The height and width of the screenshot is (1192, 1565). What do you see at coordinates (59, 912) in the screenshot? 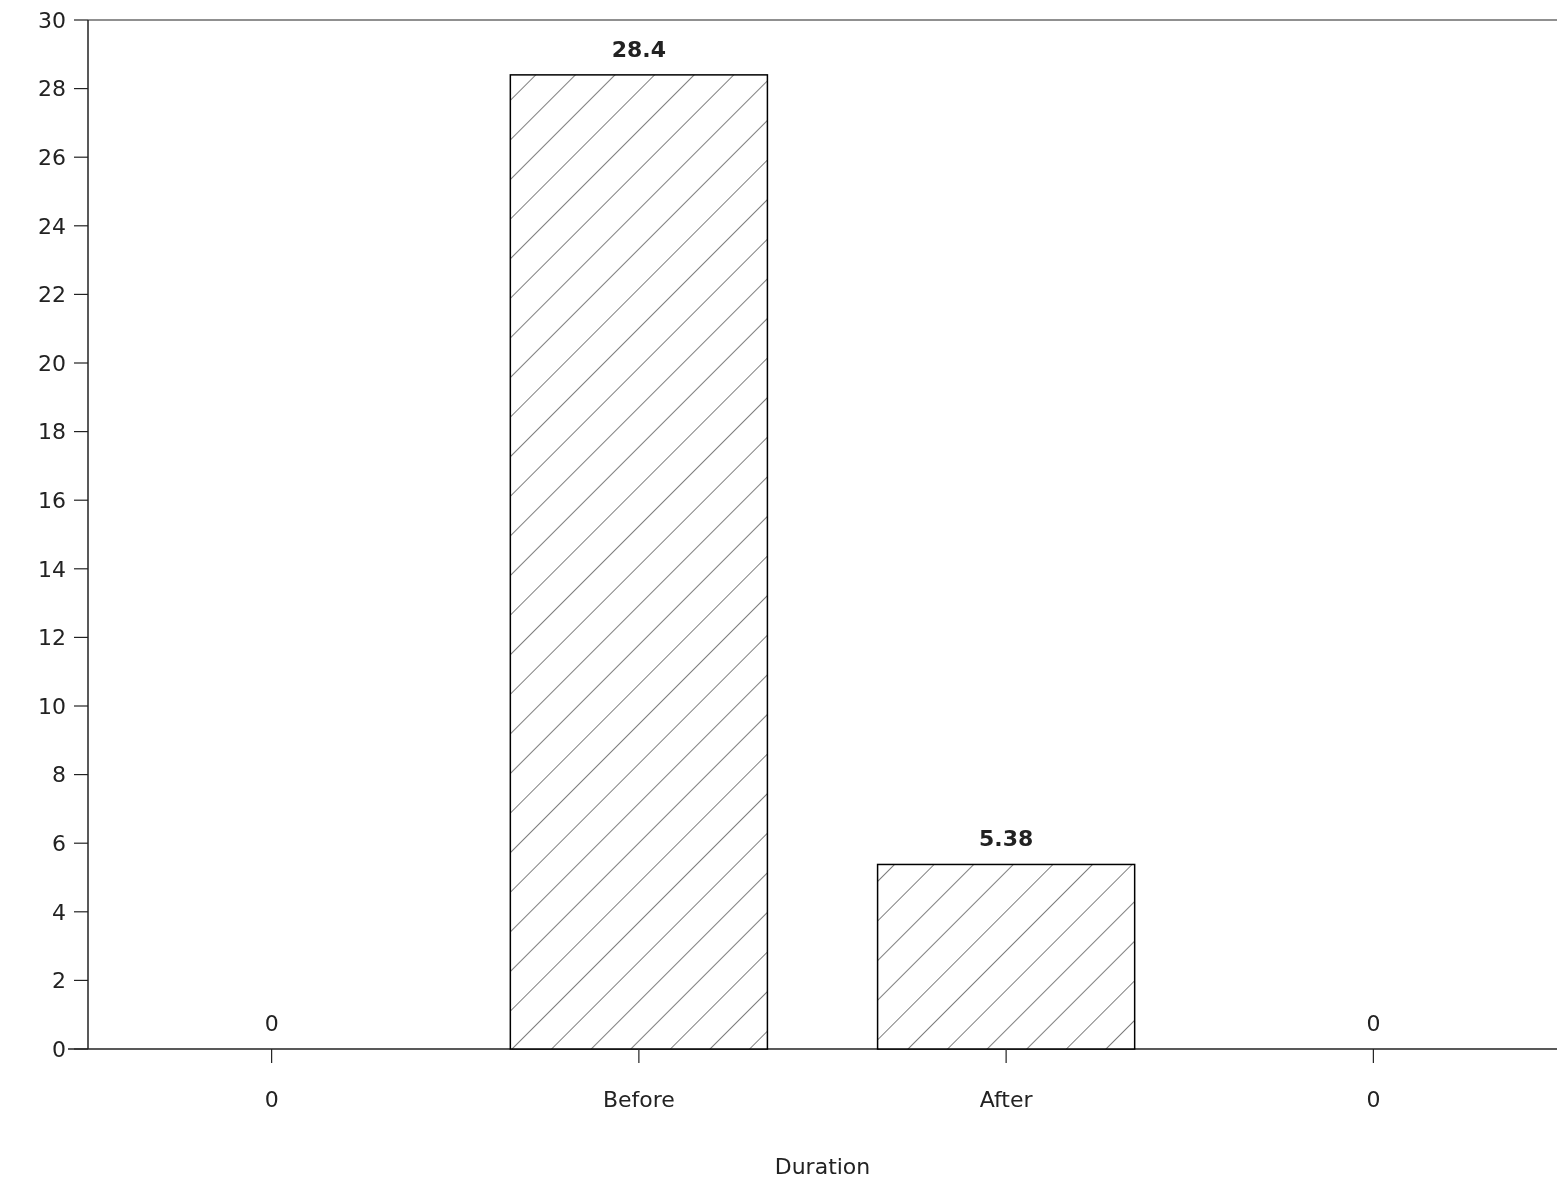
I see `y-tick-label: 4` at bounding box center [59, 912].